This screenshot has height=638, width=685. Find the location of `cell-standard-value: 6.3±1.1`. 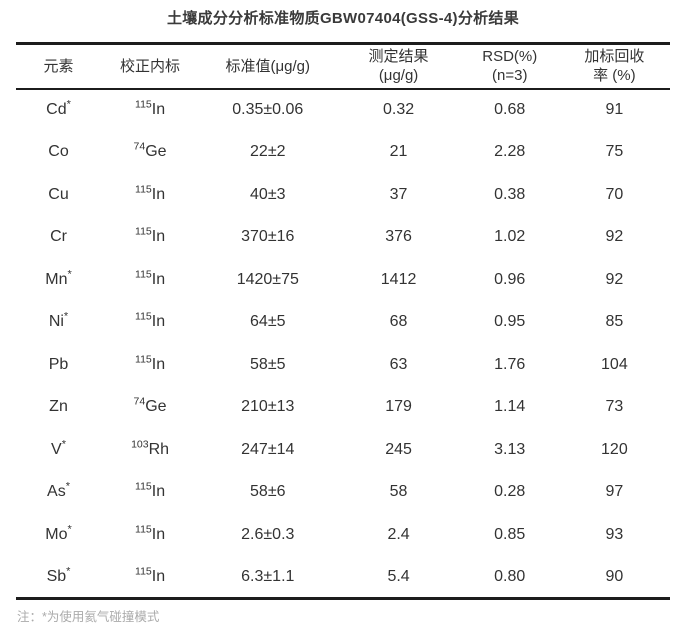

cell-standard-value: 6.3±1.1 is located at coordinates (268, 576).